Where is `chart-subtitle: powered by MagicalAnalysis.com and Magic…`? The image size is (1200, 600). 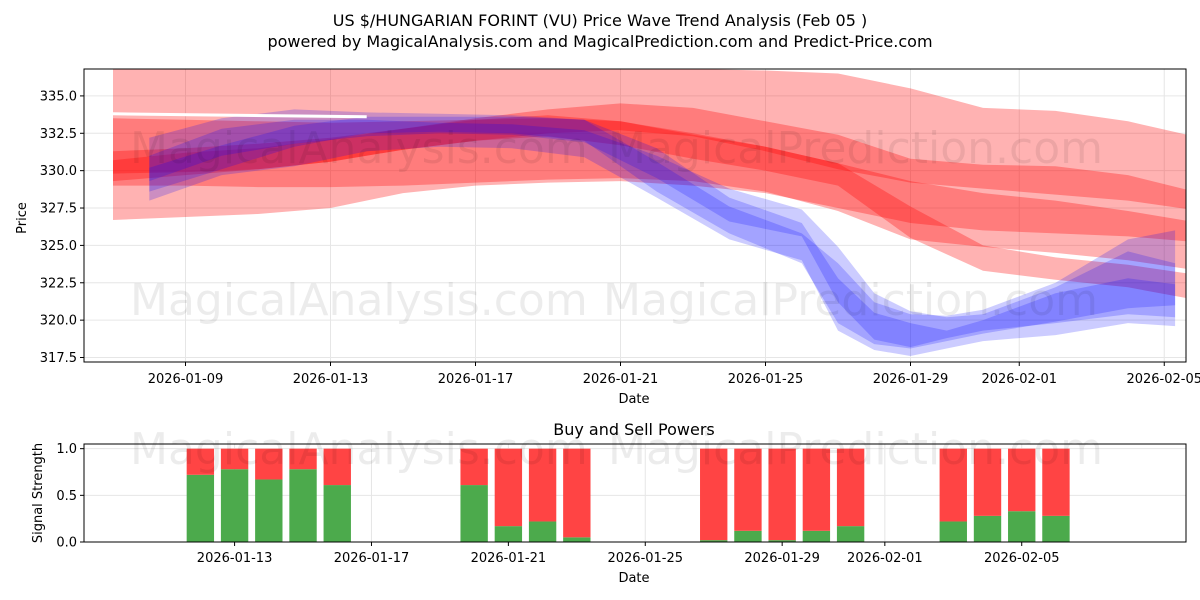
chart-subtitle: powered by MagicalAnalysis.com and Magic… is located at coordinates (599, 41).